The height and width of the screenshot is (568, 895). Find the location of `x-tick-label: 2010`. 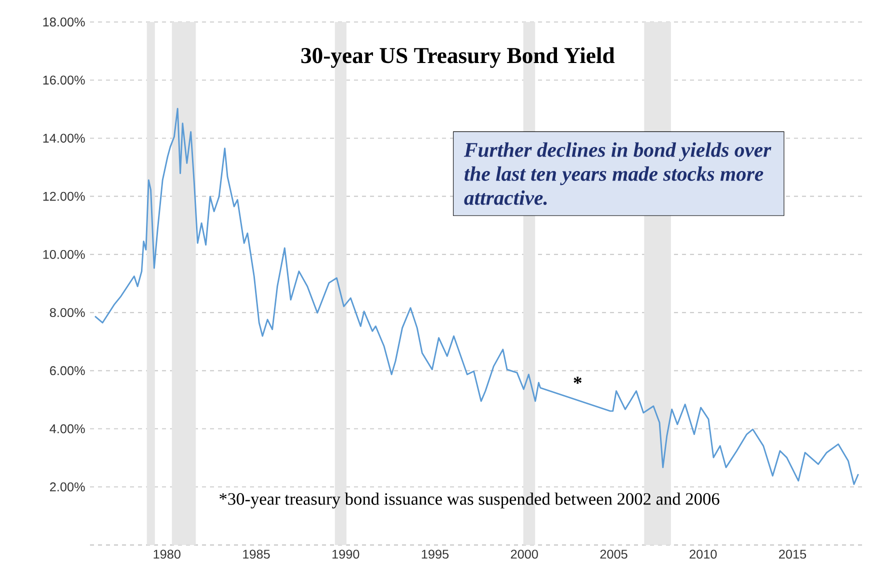

x-tick-label: 2010 is located at coordinates (703, 554).